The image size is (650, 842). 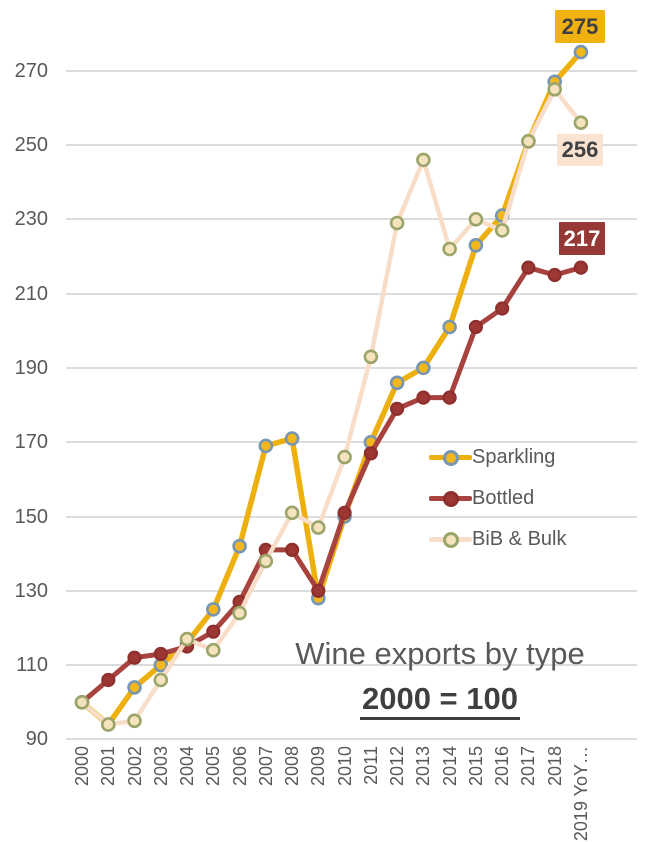 What do you see at coordinates (32, 665) in the screenshot?
I see `y-axis-tick-label: 110` at bounding box center [32, 665].